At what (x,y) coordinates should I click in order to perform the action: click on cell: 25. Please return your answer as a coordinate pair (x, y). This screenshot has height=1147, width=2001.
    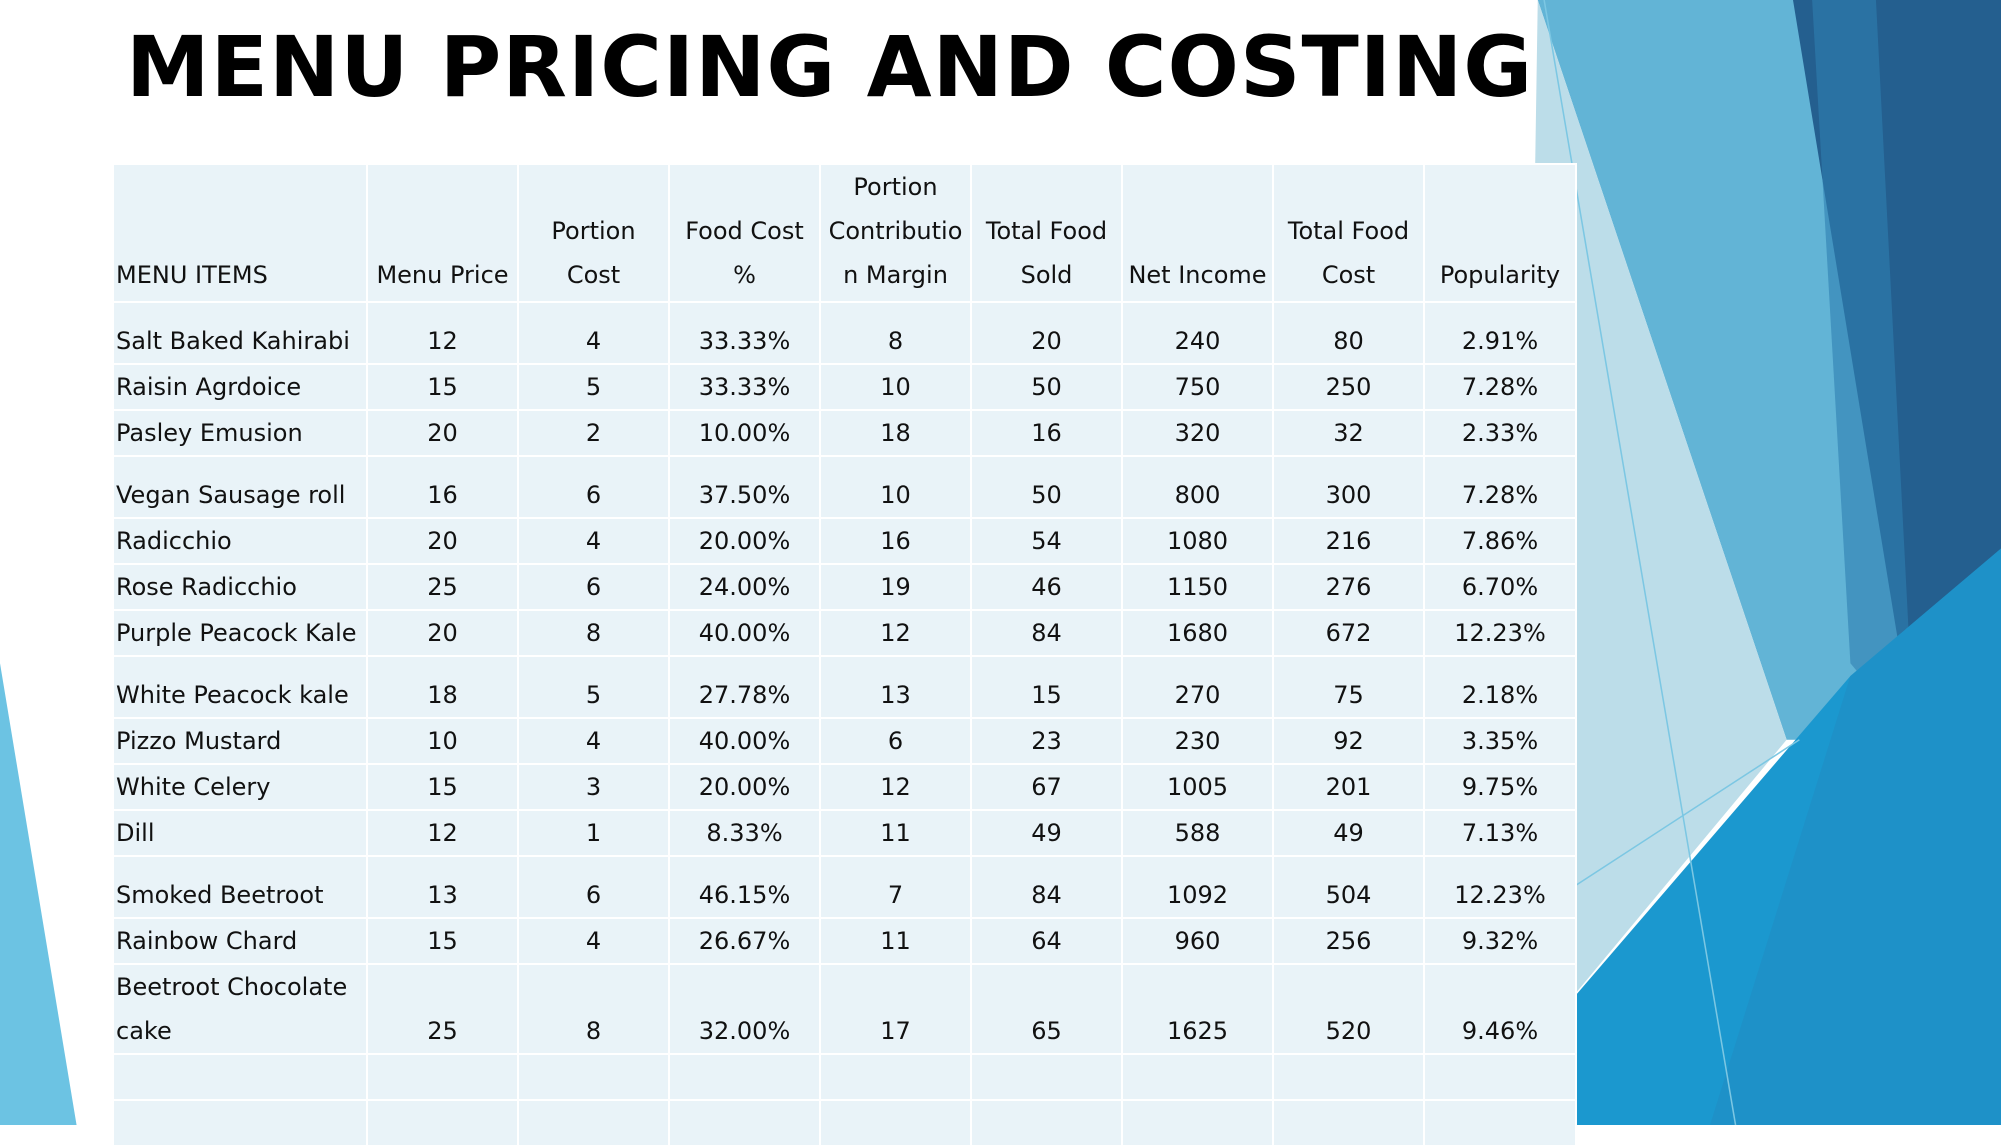
    Looking at the image, I should click on (442, 1009).